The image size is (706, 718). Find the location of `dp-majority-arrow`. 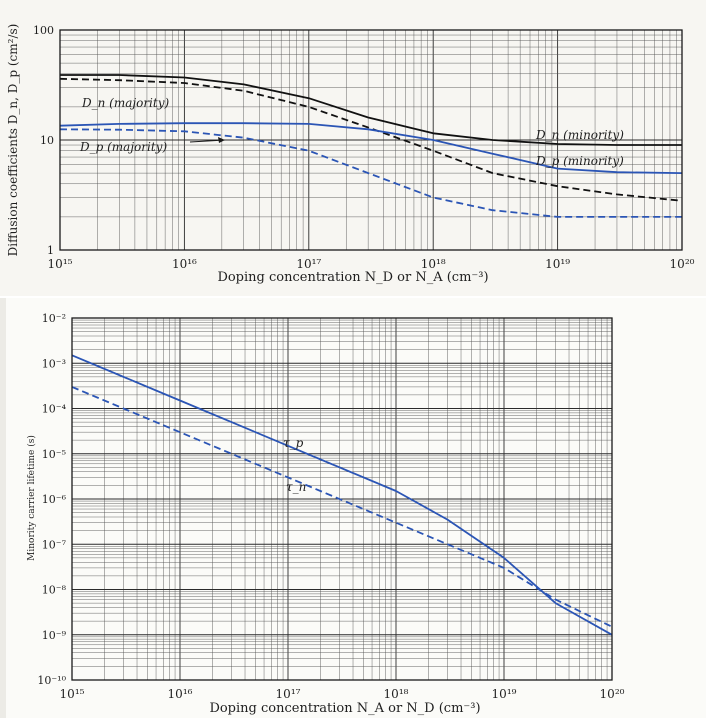

dp-majority-arrow is located at coordinates (207, 140).